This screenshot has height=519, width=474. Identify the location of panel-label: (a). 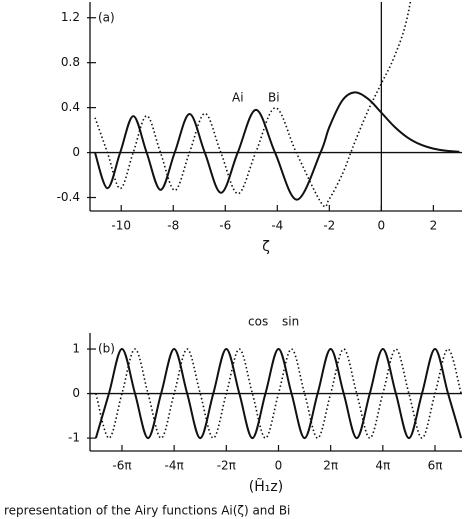
(106, 18).